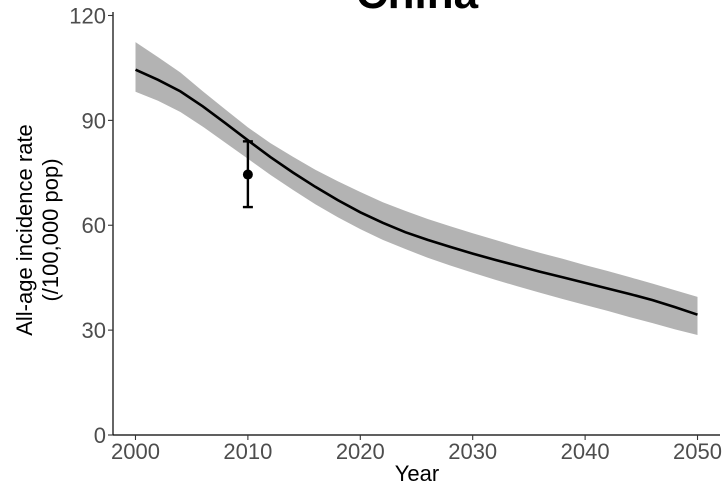  What do you see at coordinates (585, 451) in the screenshot?
I see `x-tick-label: 2040` at bounding box center [585, 451].